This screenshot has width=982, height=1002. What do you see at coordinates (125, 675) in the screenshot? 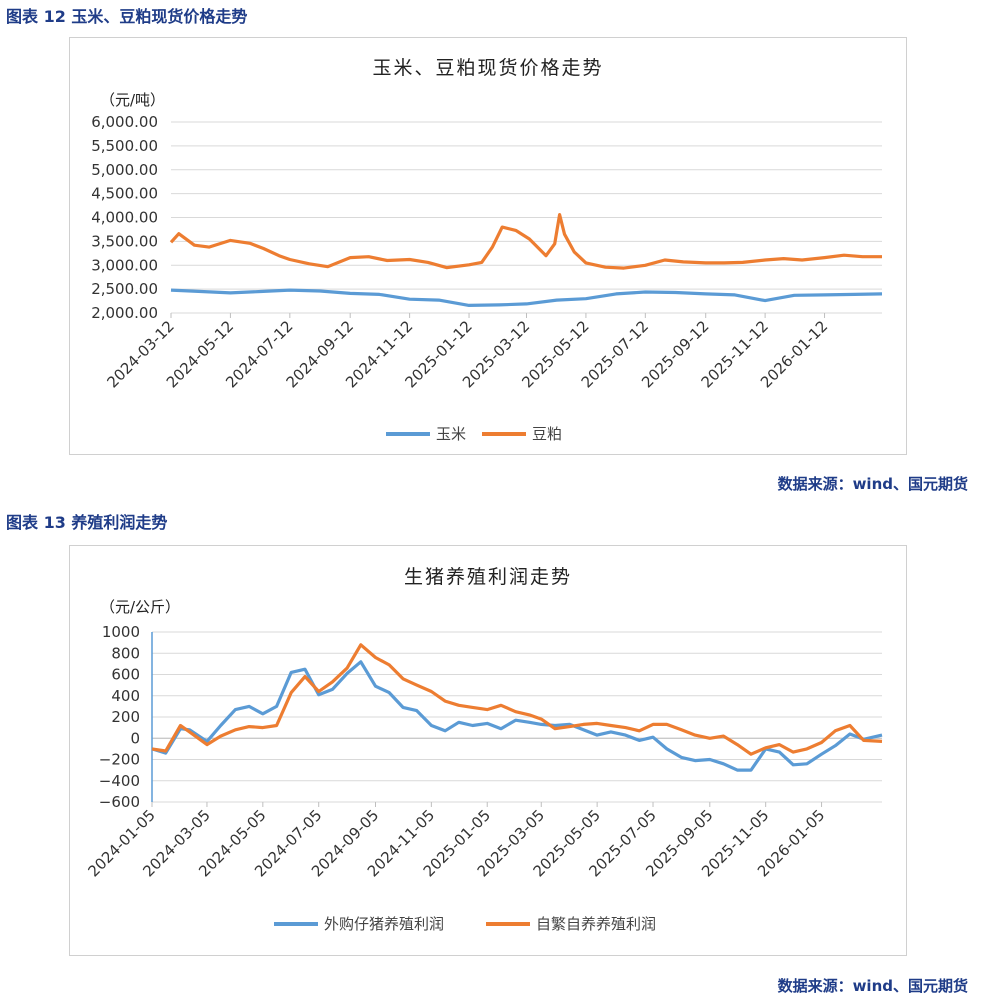
I see `y-tick-label: 600` at bounding box center [125, 675].